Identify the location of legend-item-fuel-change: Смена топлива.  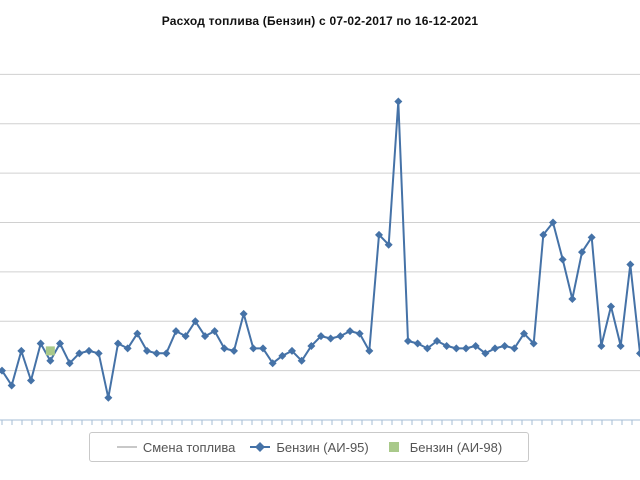
(176, 447).